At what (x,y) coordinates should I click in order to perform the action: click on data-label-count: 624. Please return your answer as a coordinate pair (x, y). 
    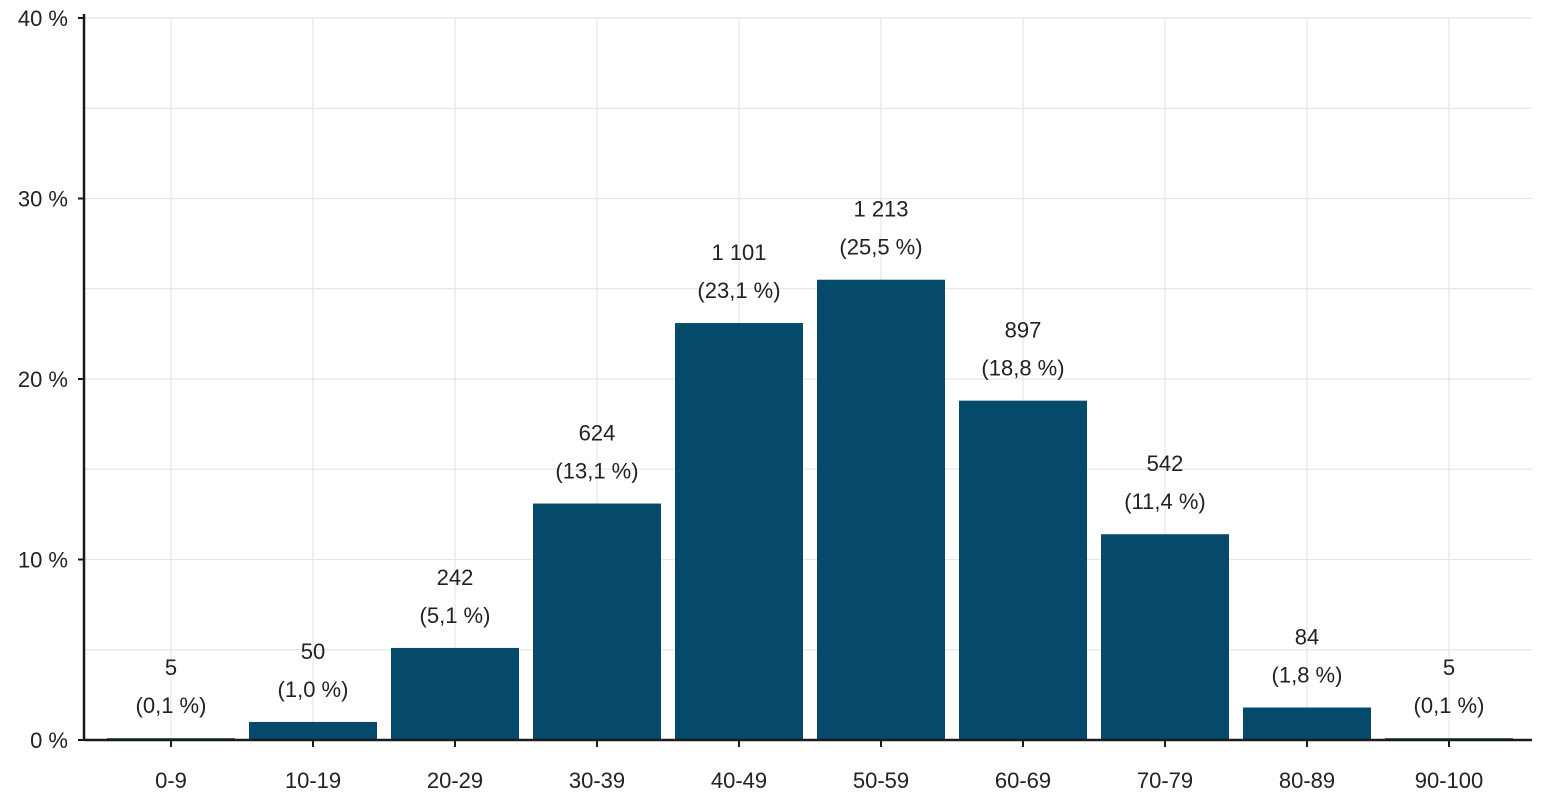
    Looking at the image, I should click on (597, 433).